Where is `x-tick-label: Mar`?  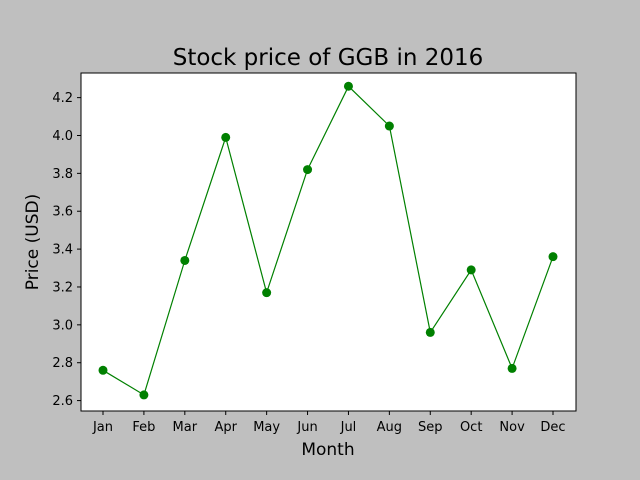 x-tick-label: Mar is located at coordinates (185, 427).